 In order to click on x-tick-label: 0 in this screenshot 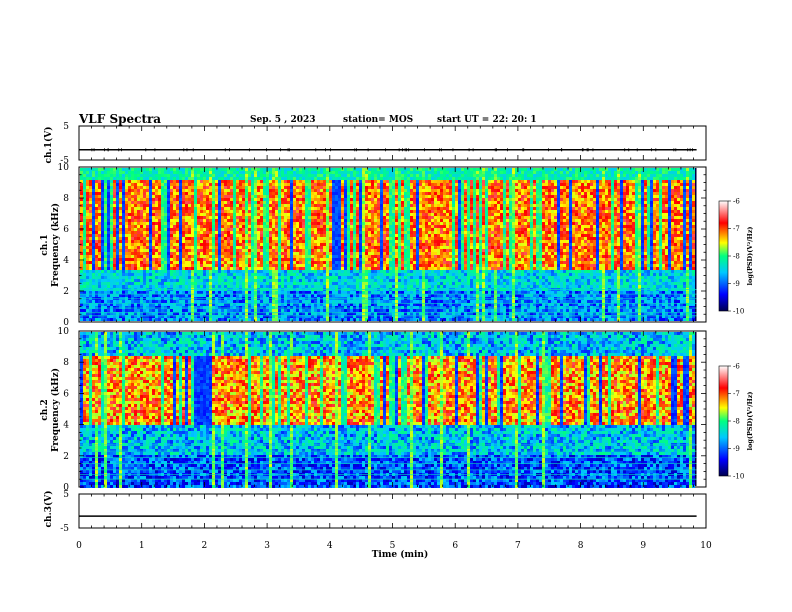, I will do `click(79, 546)`.